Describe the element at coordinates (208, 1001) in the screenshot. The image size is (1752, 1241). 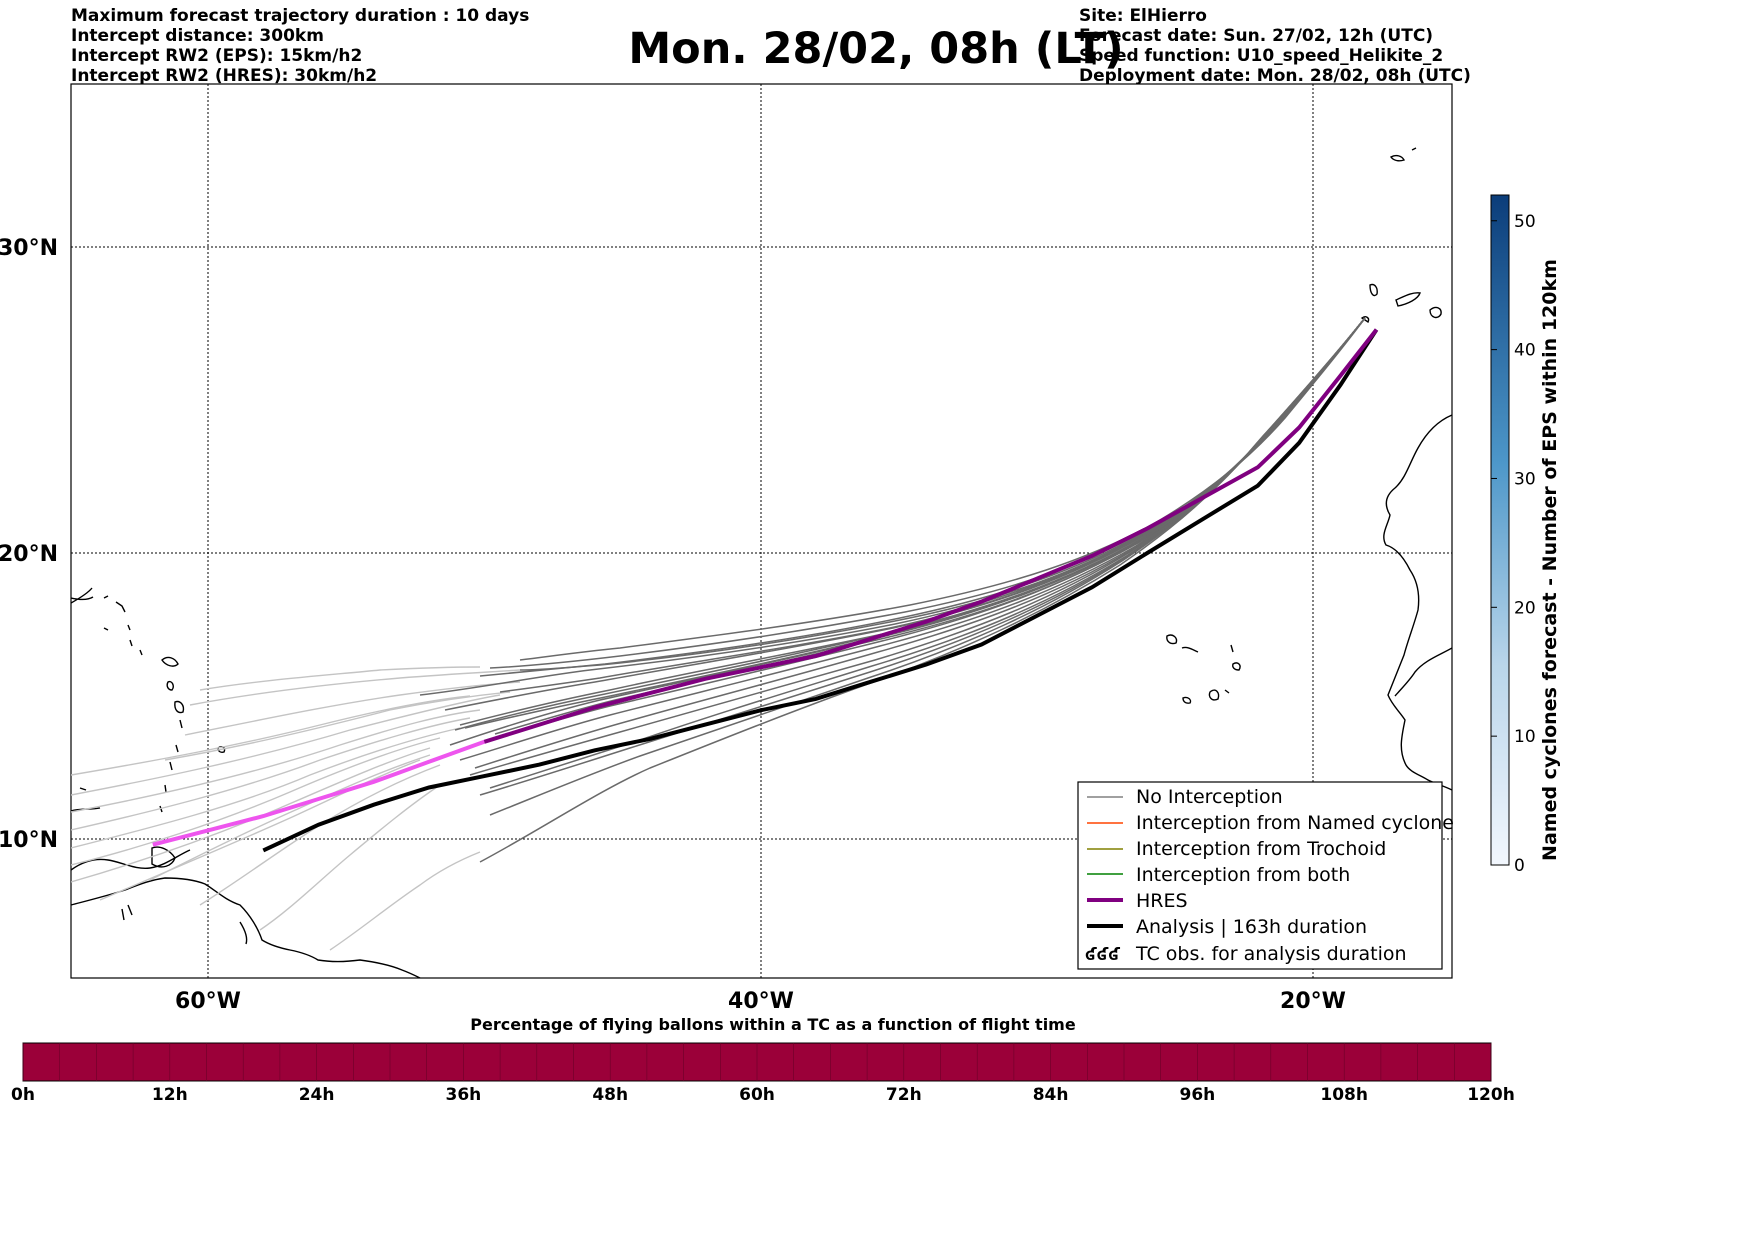
I see `lon-label: 60°W` at that location.